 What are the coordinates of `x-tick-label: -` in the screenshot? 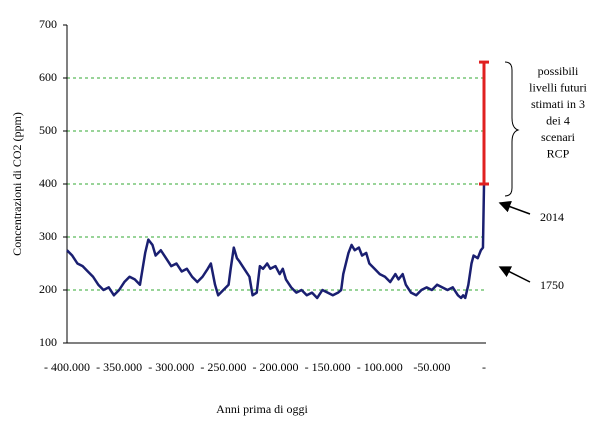 It's located at (484, 367).